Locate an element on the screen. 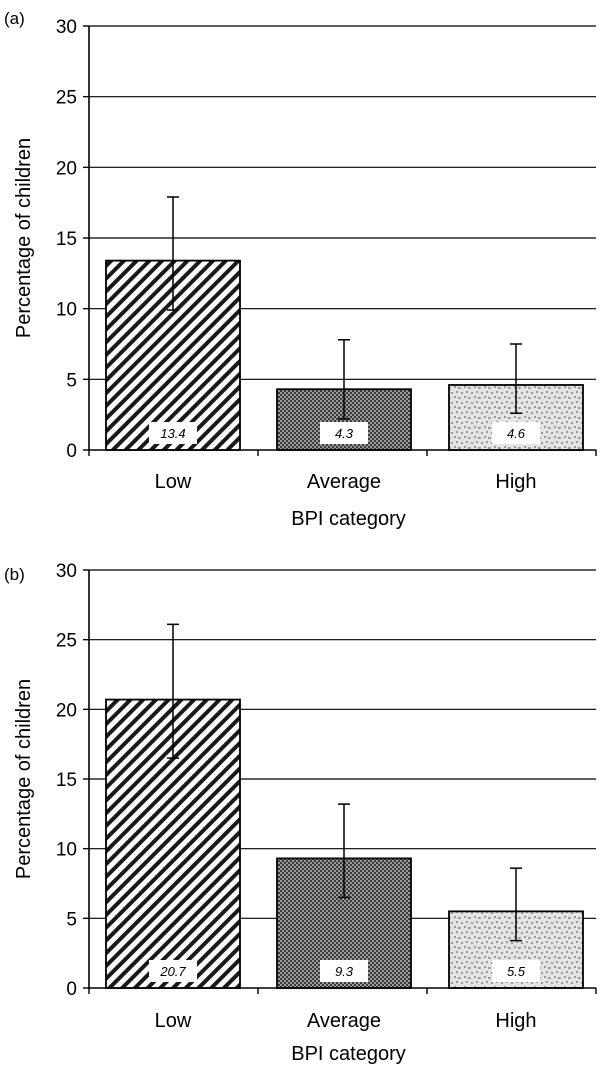 This screenshot has height=1070, width=602. data-label: 20.7 is located at coordinates (172, 971).